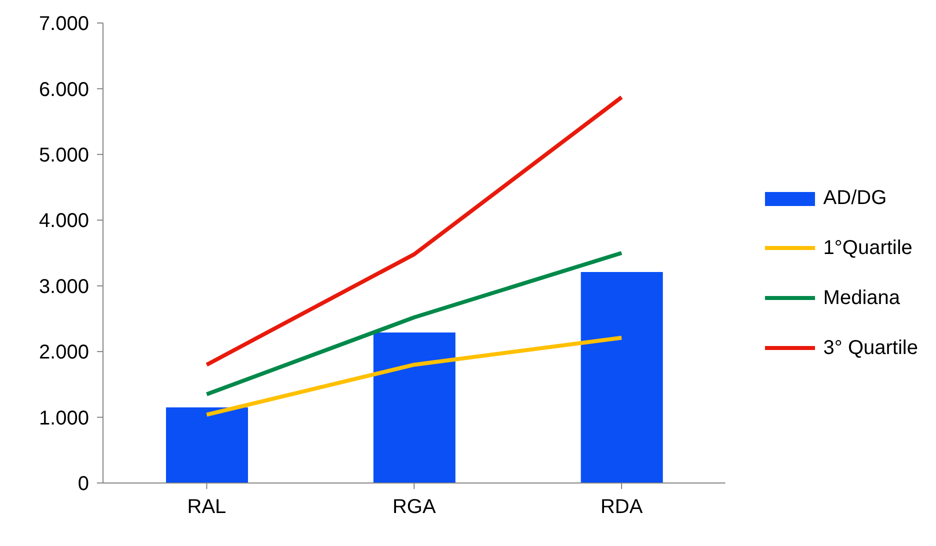 Image resolution: width=936 pixels, height=546 pixels. I want to click on x-tick-label: RDA, so click(622, 507).